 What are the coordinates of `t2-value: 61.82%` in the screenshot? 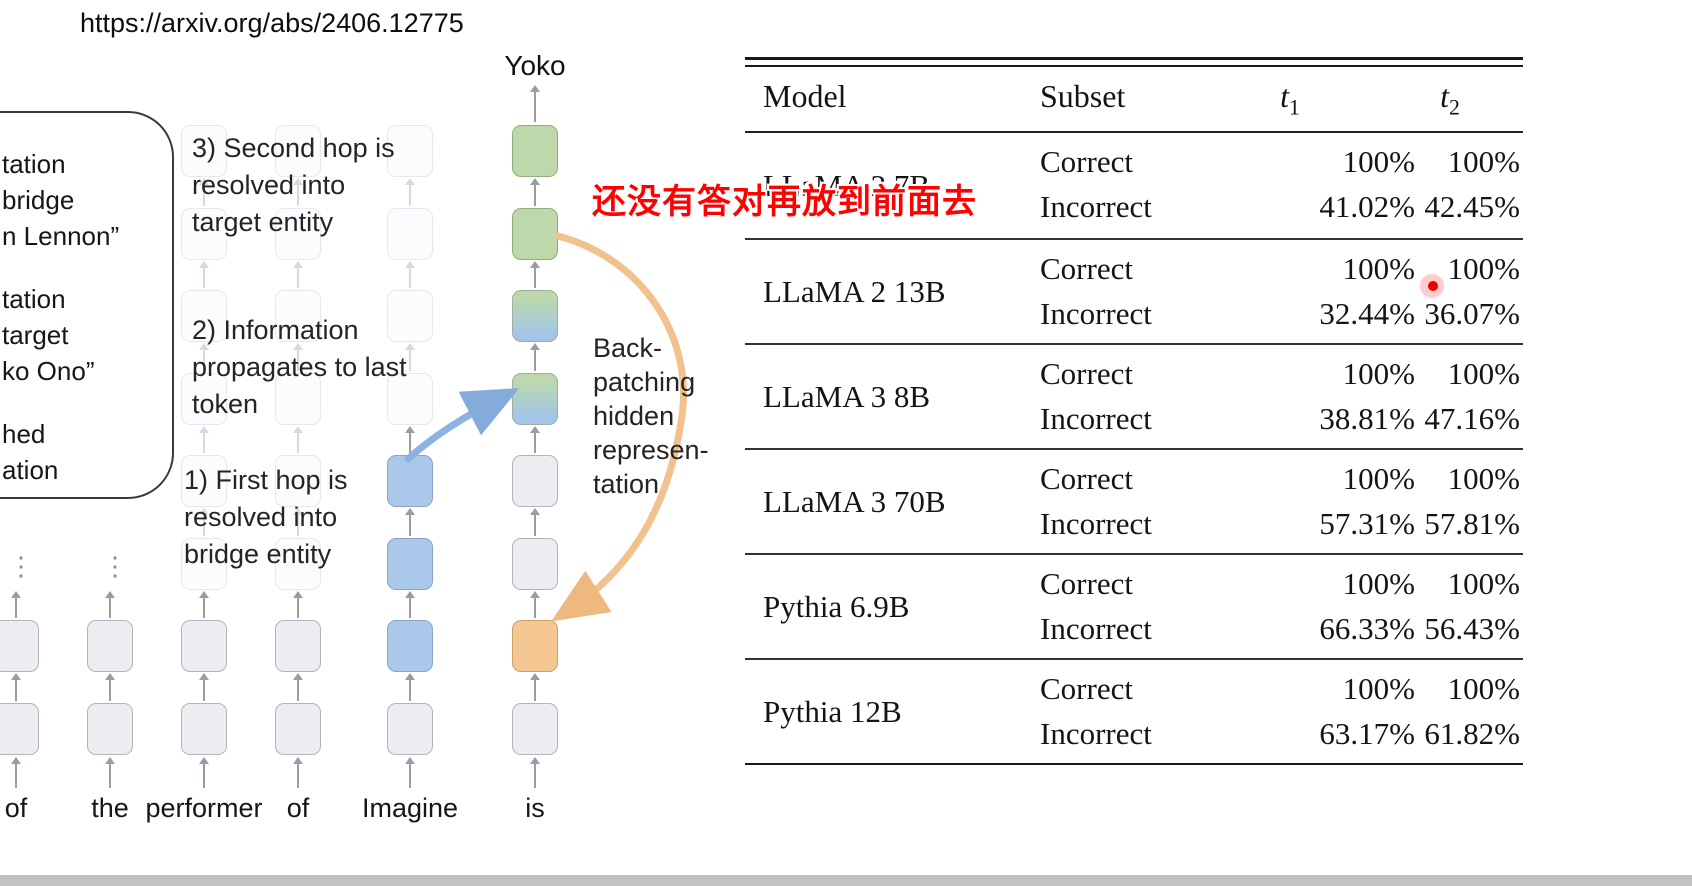 It's located at (1472, 733).